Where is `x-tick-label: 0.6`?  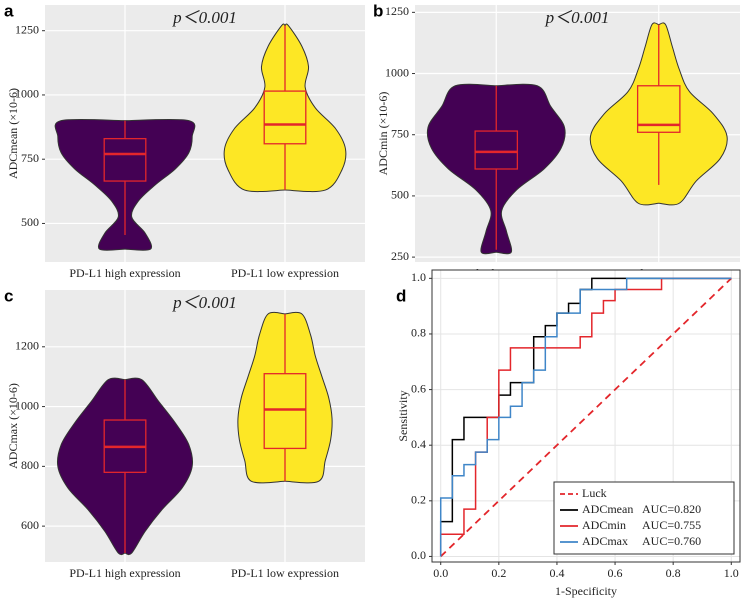
x-tick-label: 0.6 is located at coordinates (615, 573).